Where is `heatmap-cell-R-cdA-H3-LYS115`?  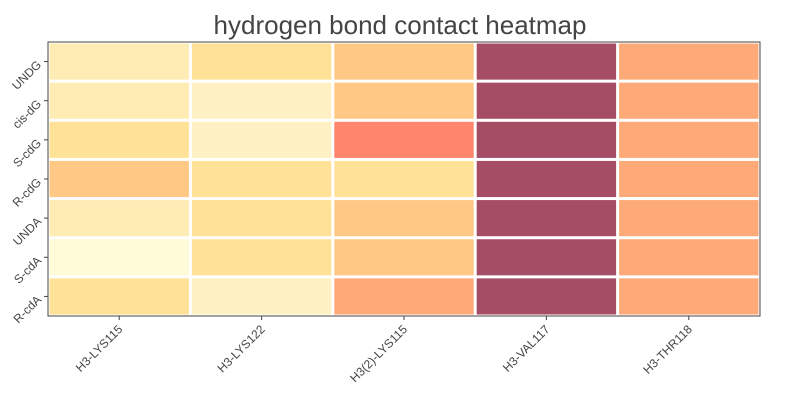
heatmap-cell-R-cdA-H3-LYS115 is located at coordinates (119, 296).